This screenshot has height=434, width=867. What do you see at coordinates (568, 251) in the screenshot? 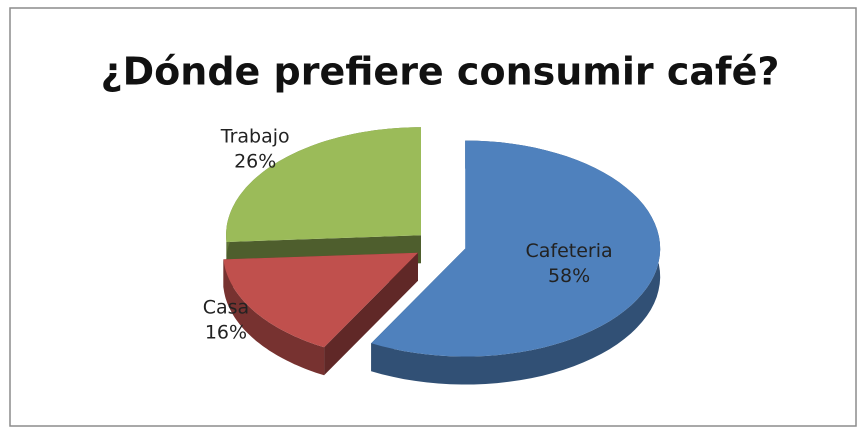
I see `slice-label: Cafeteria` at bounding box center [568, 251].